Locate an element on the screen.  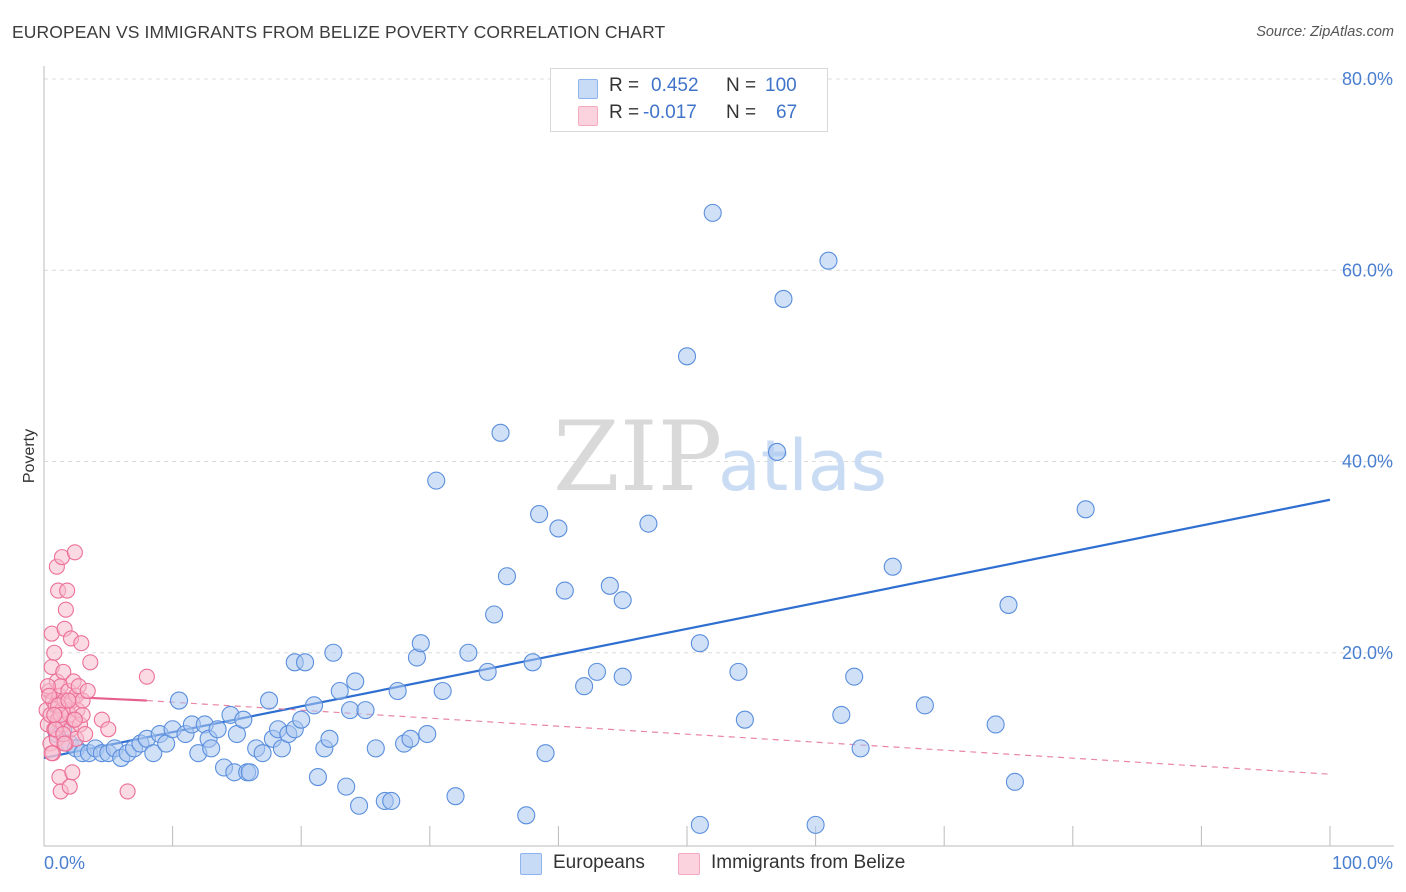
legend-label-belize: Immigrants from Belize is located at coordinates (808, 862).